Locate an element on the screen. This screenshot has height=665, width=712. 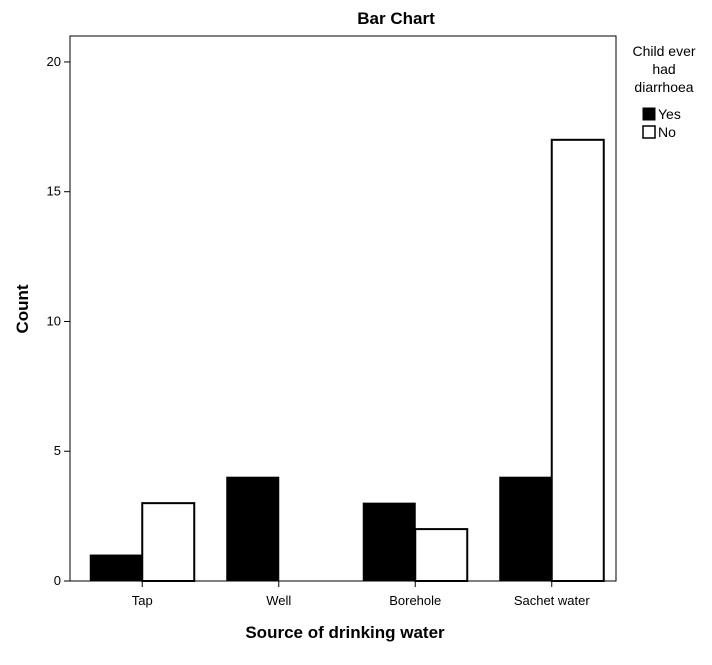
legend-label-yes: Yes is located at coordinates (669, 114).